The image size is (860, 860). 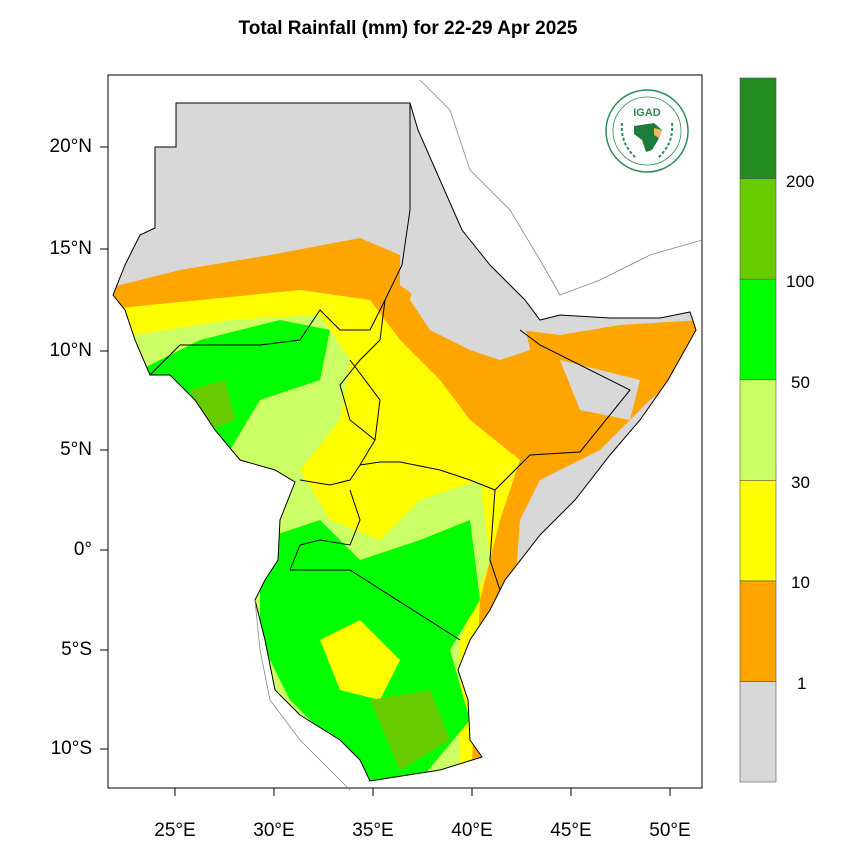 What do you see at coordinates (274, 830) in the screenshot?
I see `lon-label: 30°E` at bounding box center [274, 830].